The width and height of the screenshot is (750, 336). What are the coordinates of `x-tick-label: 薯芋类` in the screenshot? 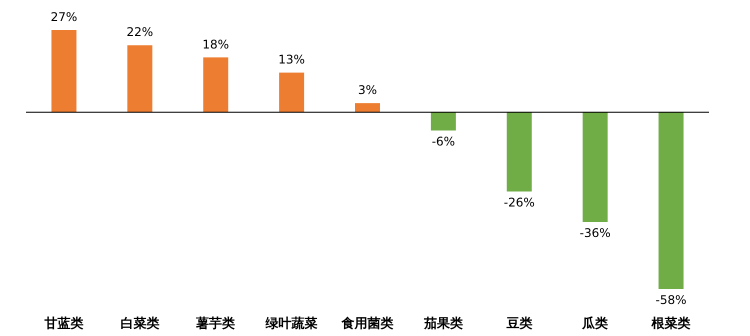 It's located at (215, 324).